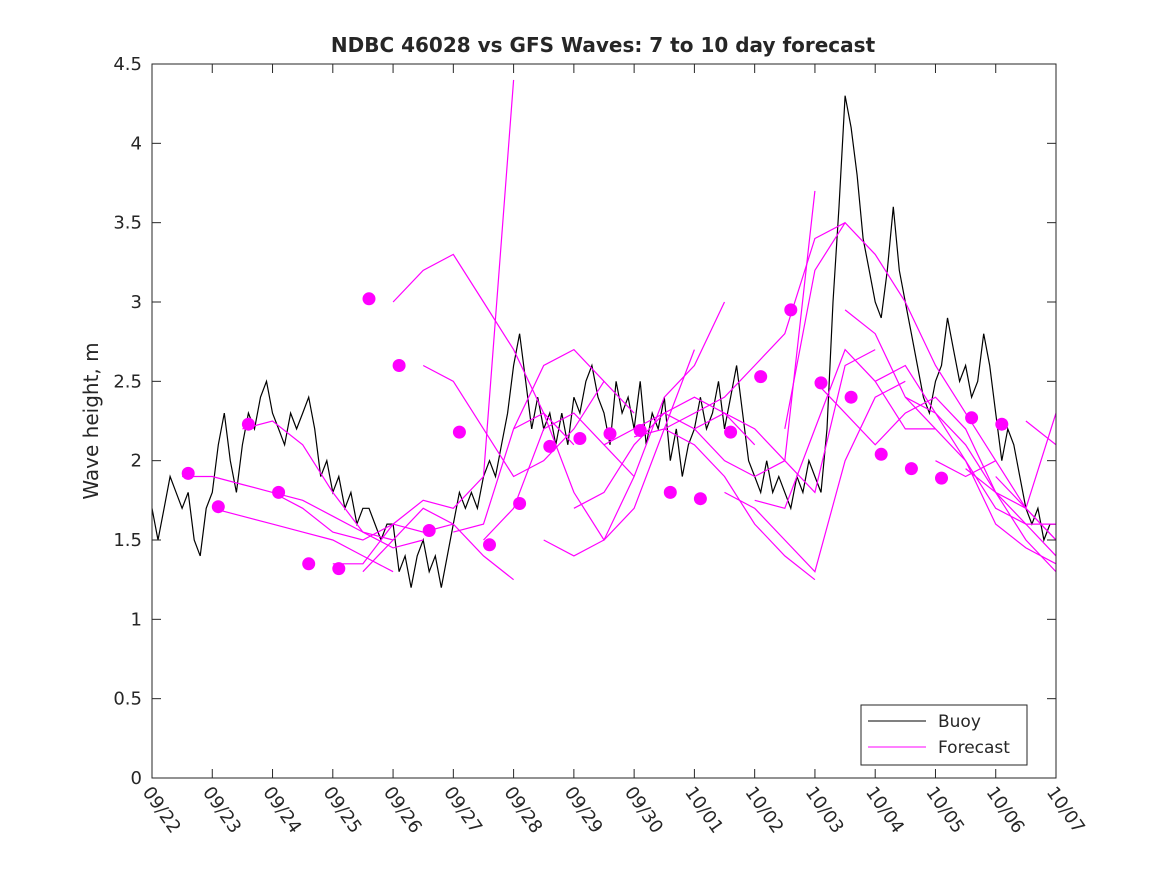  Describe the element at coordinates (127, 223) in the screenshot. I see `y-tick-label: 3.5` at that location.